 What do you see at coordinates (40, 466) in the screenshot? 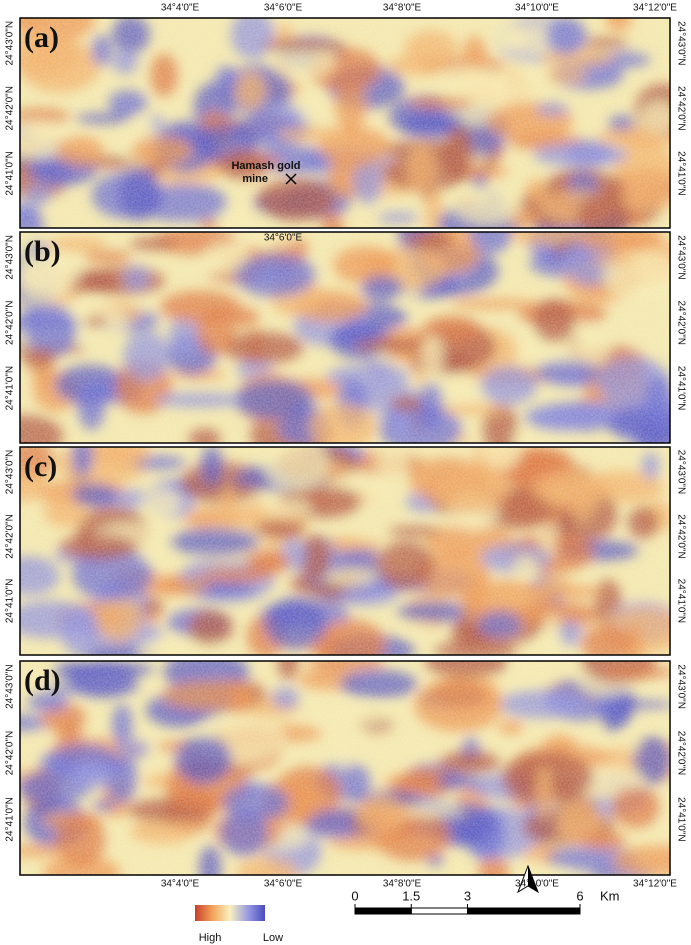
I see `panel-letter: (c)` at bounding box center [40, 466].